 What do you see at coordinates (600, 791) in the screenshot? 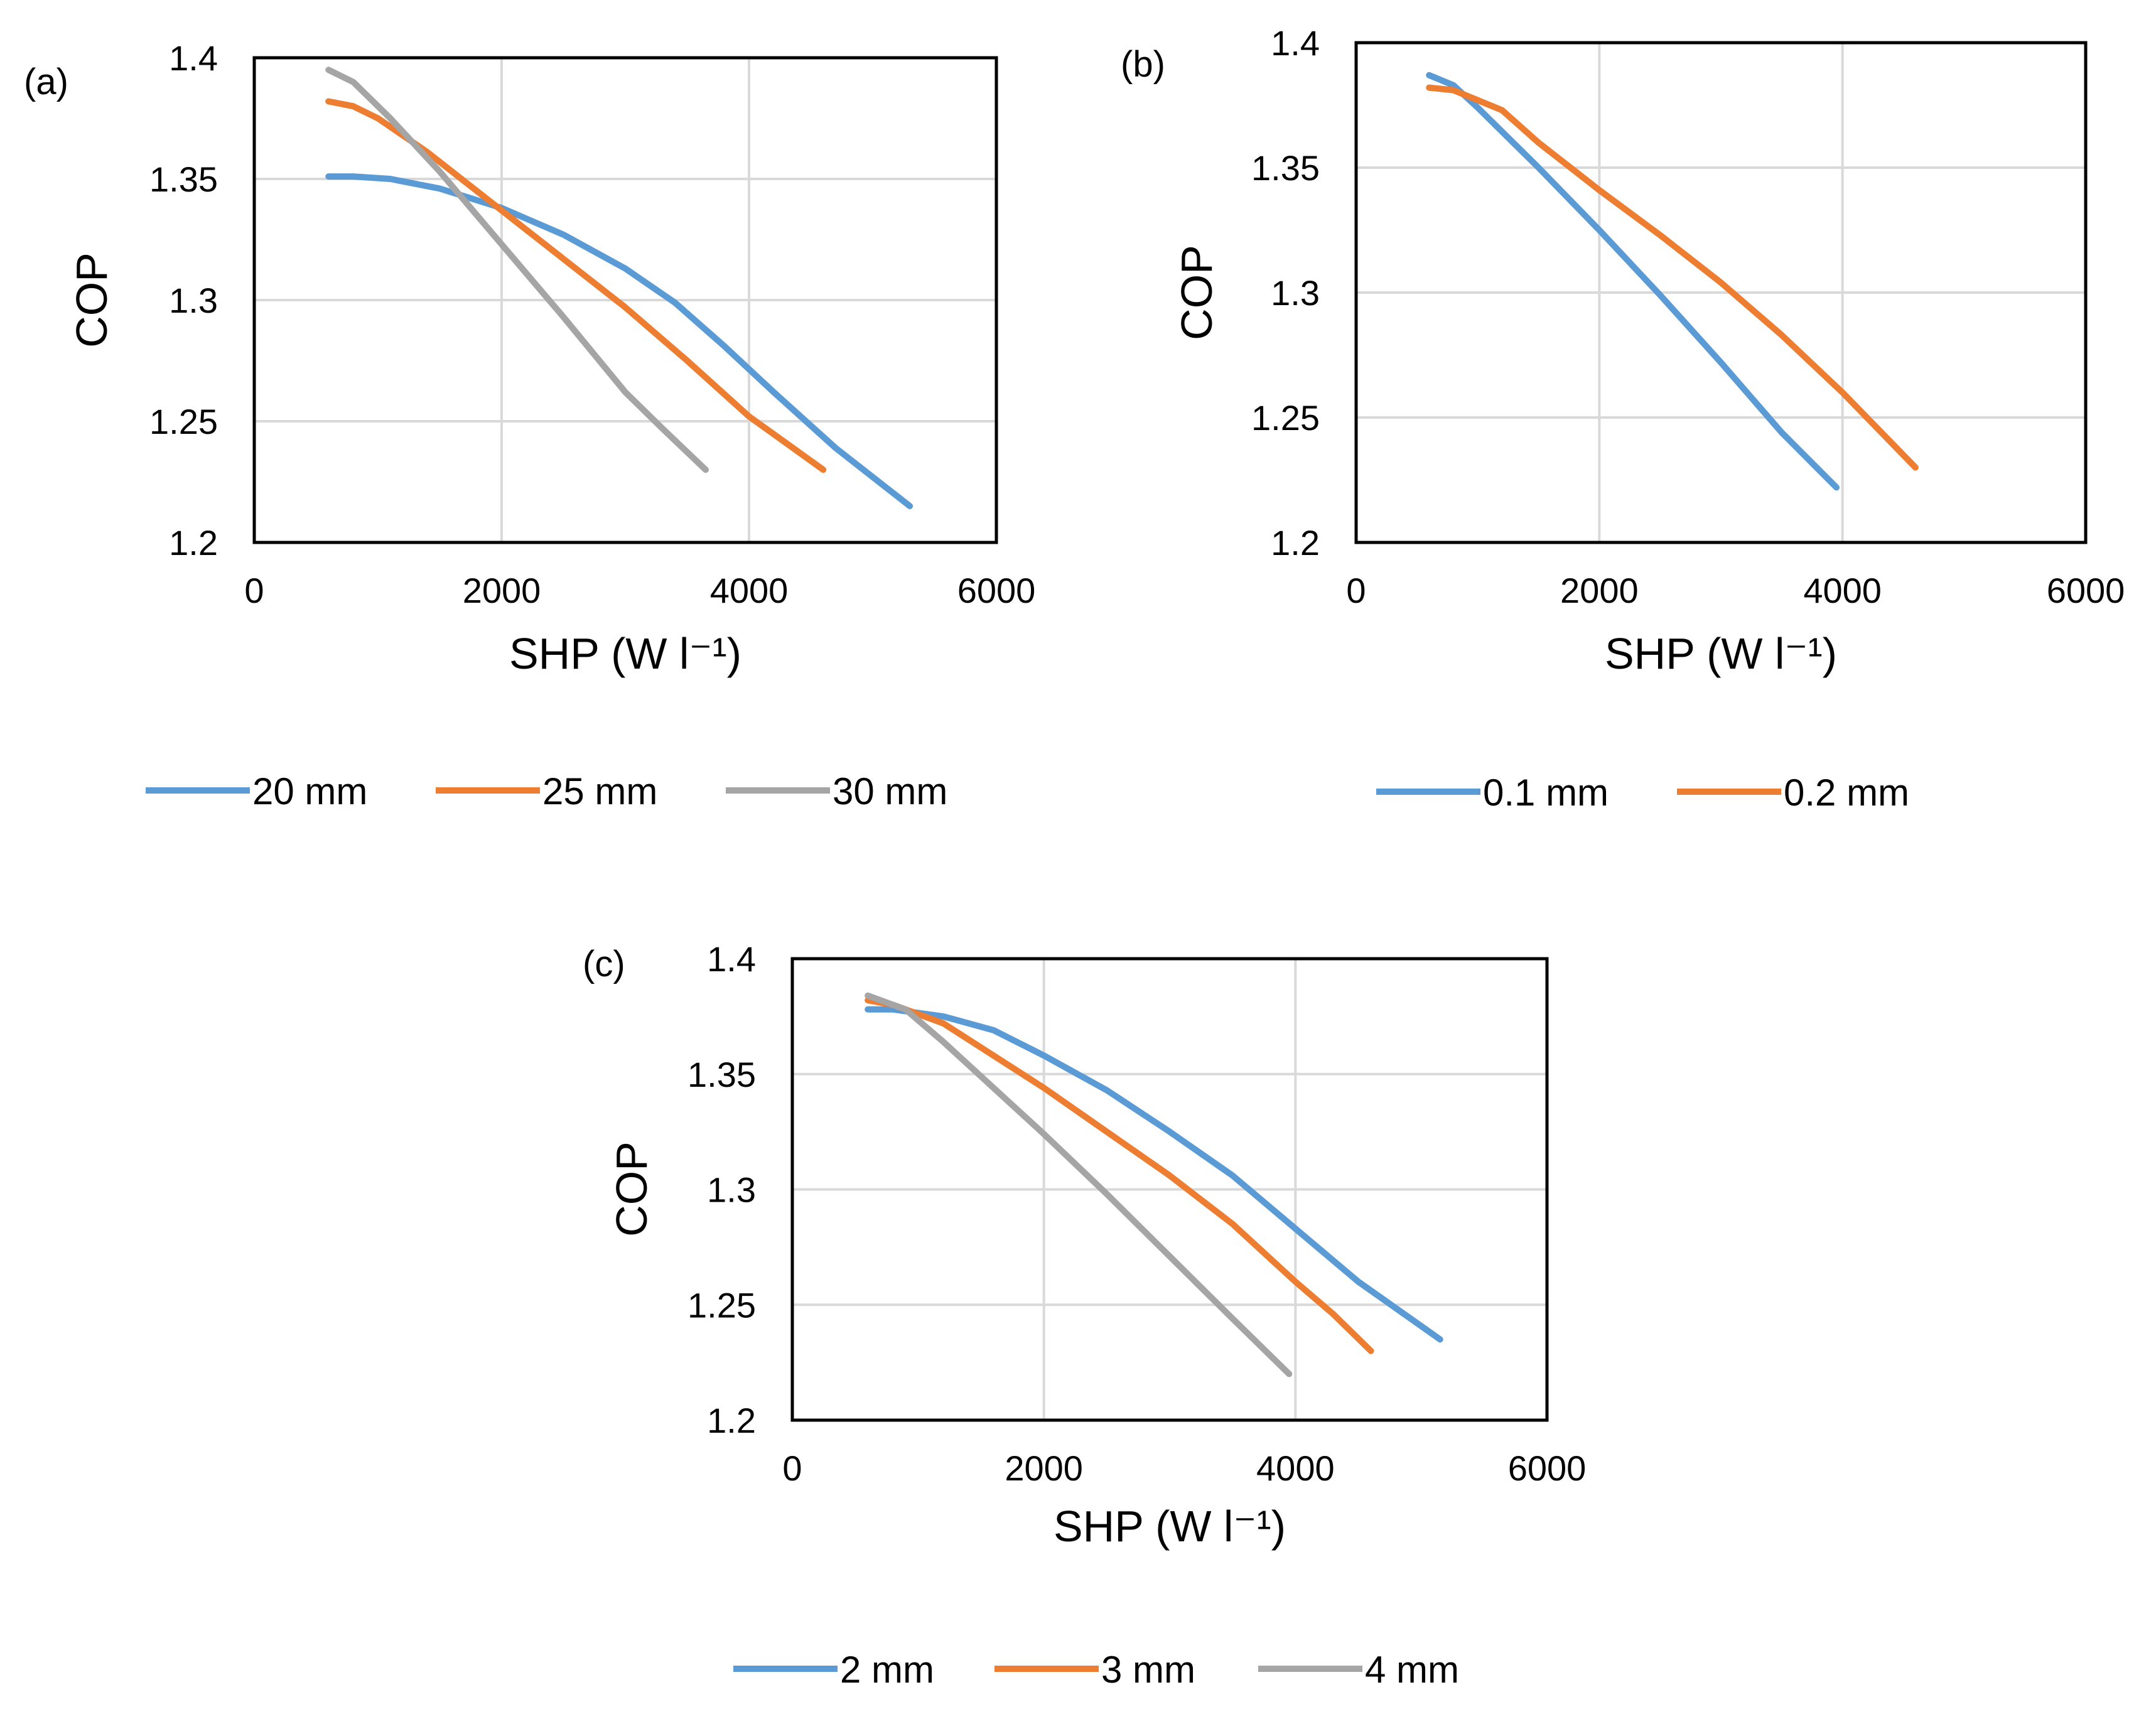
I see `legend-label: 25 mm` at bounding box center [600, 791].